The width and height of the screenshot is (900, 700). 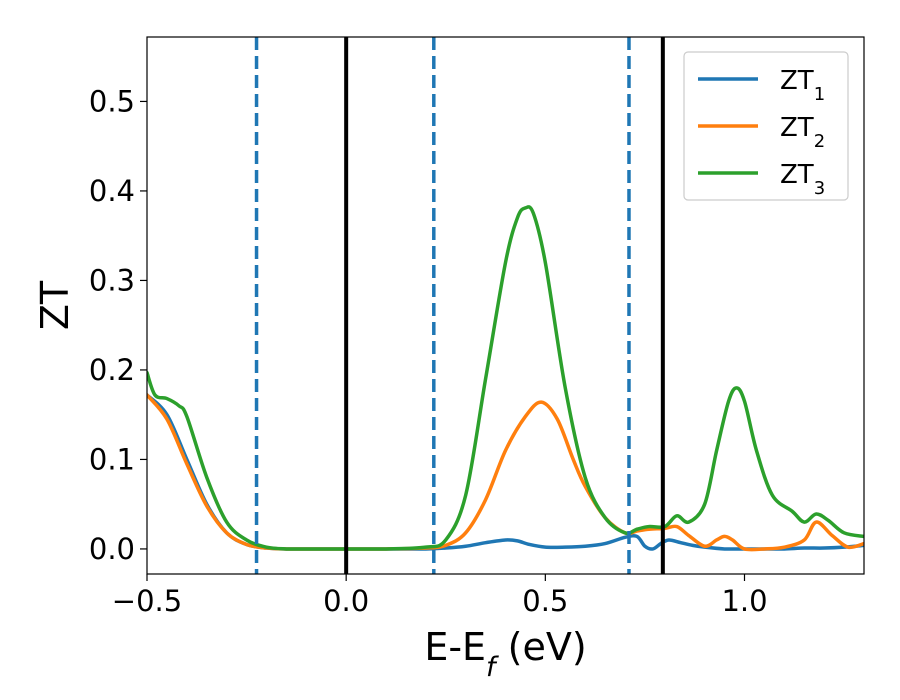 What do you see at coordinates (766, 126) in the screenshot?
I see `legend-box` at bounding box center [766, 126].